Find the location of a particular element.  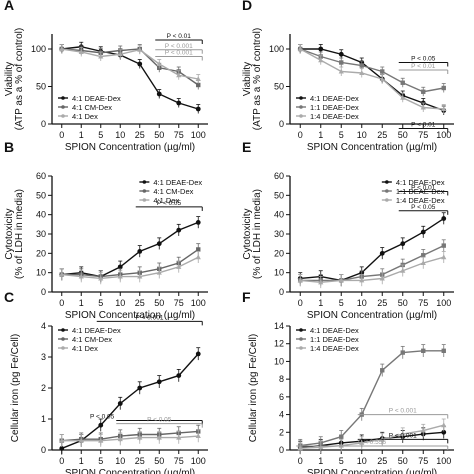

panel-letter: D is located at coordinates (247, 6).